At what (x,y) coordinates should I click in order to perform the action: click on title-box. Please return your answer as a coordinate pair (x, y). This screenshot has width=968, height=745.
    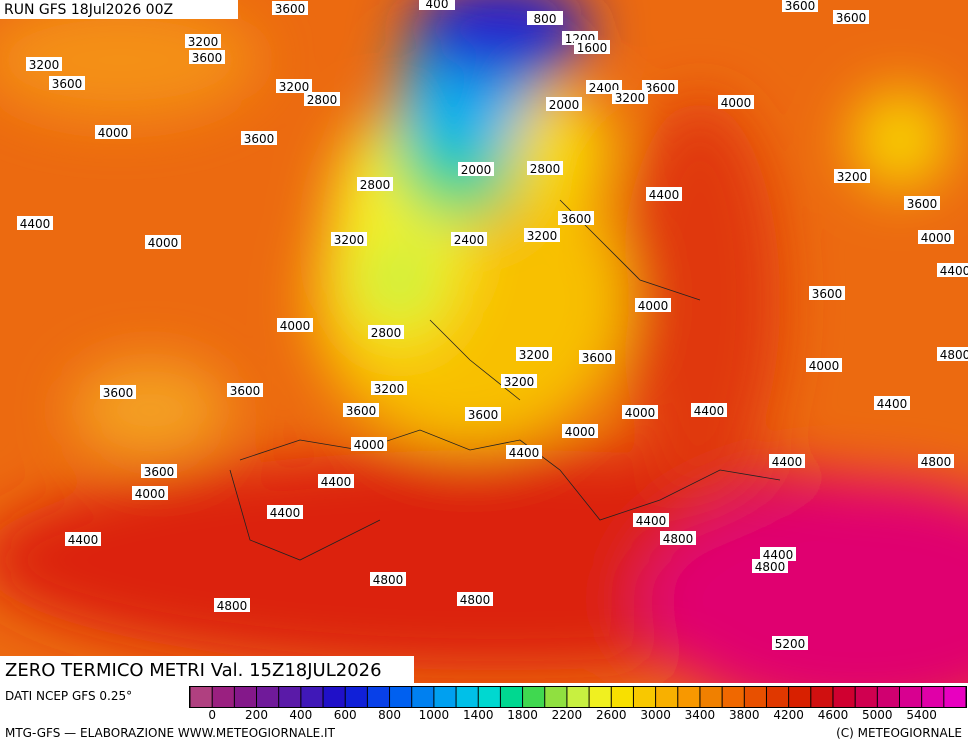
    Looking at the image, I should click on (207, 669).